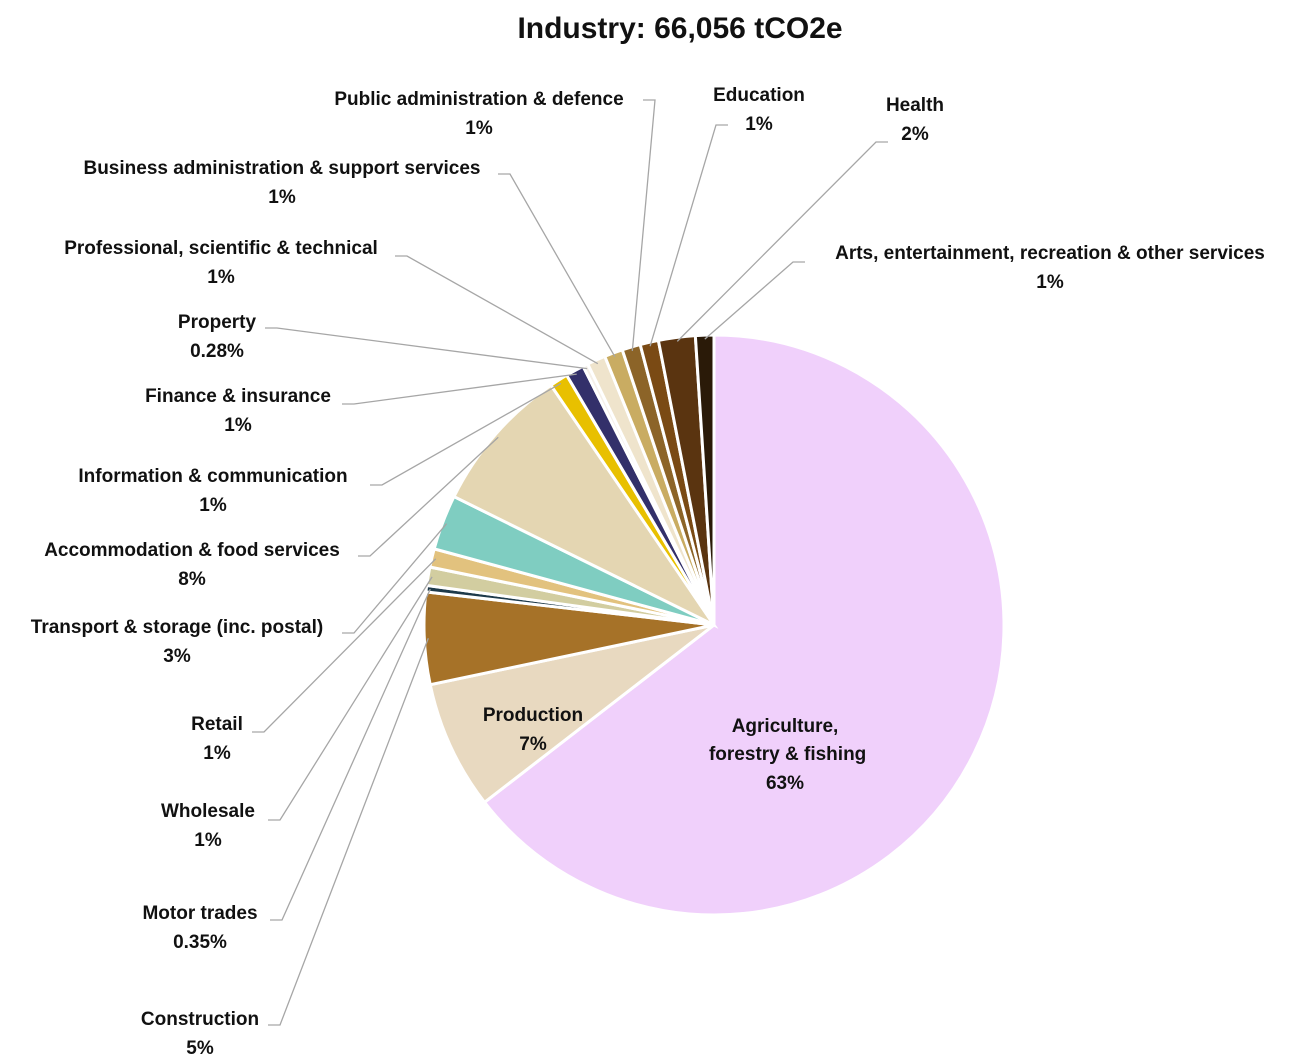  I want to click on slice-label: Wholesale, so click(208, 811).